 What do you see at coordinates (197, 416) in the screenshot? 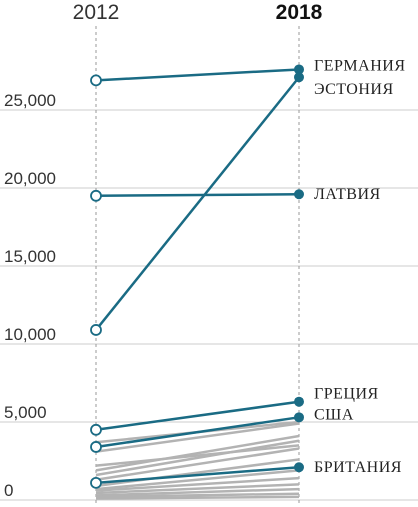
I see `series-3-line` at bounding box center [197, 416].